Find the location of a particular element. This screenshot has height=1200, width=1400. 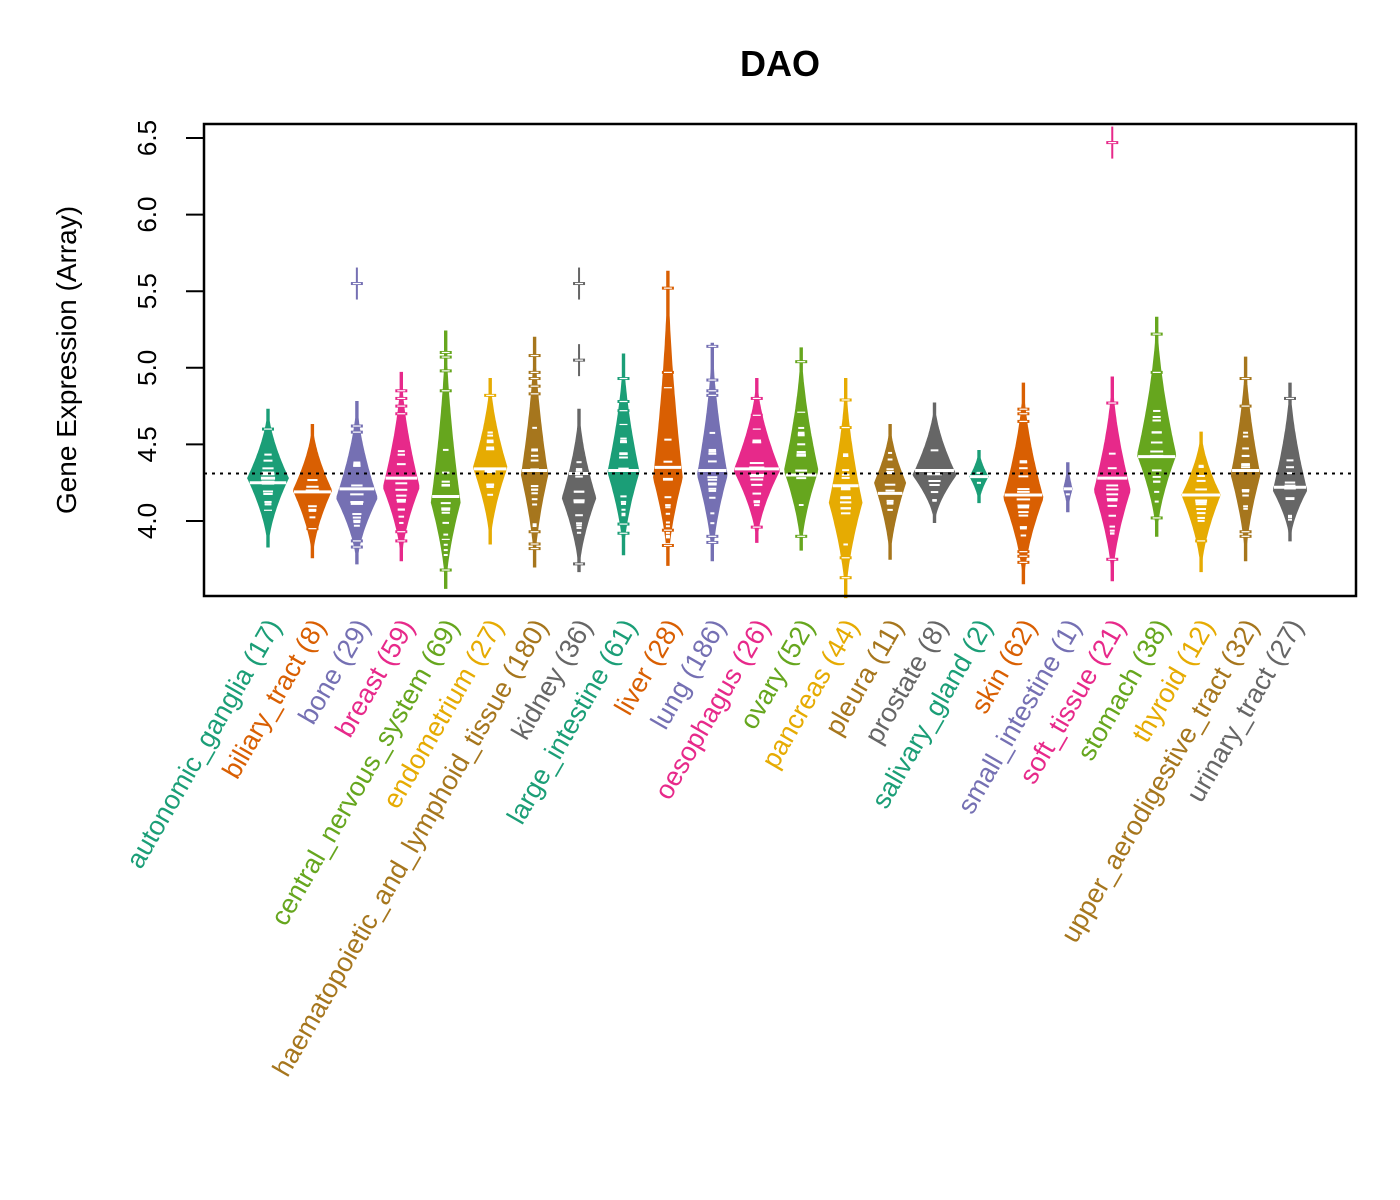

violin-haematopoietic-and-lymphoid-tissue is located at coordinates (534, 452).